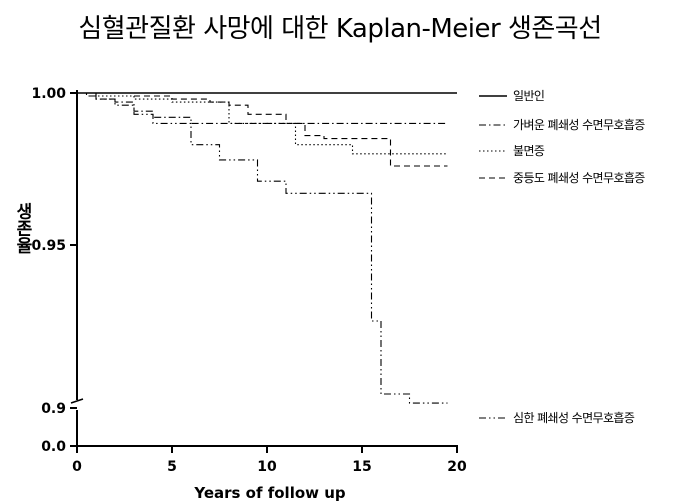 The width and height of the screenshot is (680, 503). I want to click on y-tick-label: 0.95, so click(48, 246).